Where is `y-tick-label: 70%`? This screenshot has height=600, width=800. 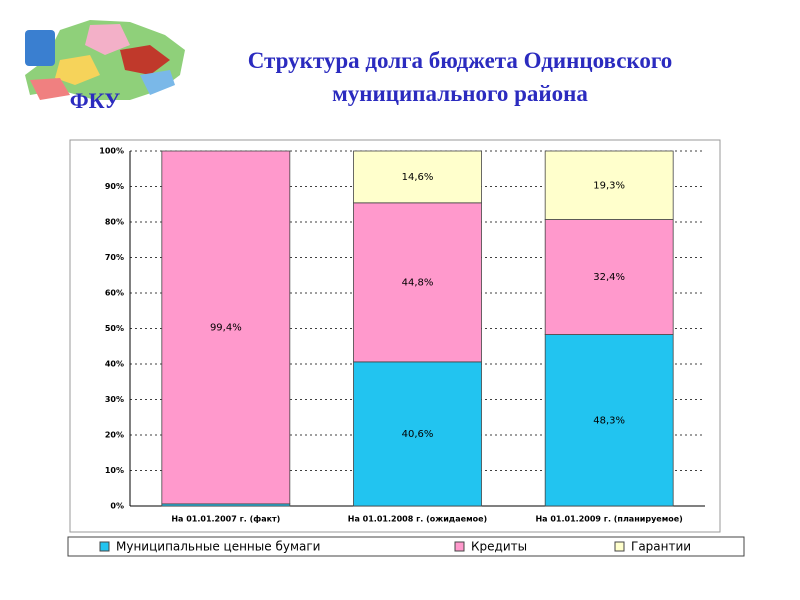
y-tick-label: 70% is located at coordinates (114, 257).